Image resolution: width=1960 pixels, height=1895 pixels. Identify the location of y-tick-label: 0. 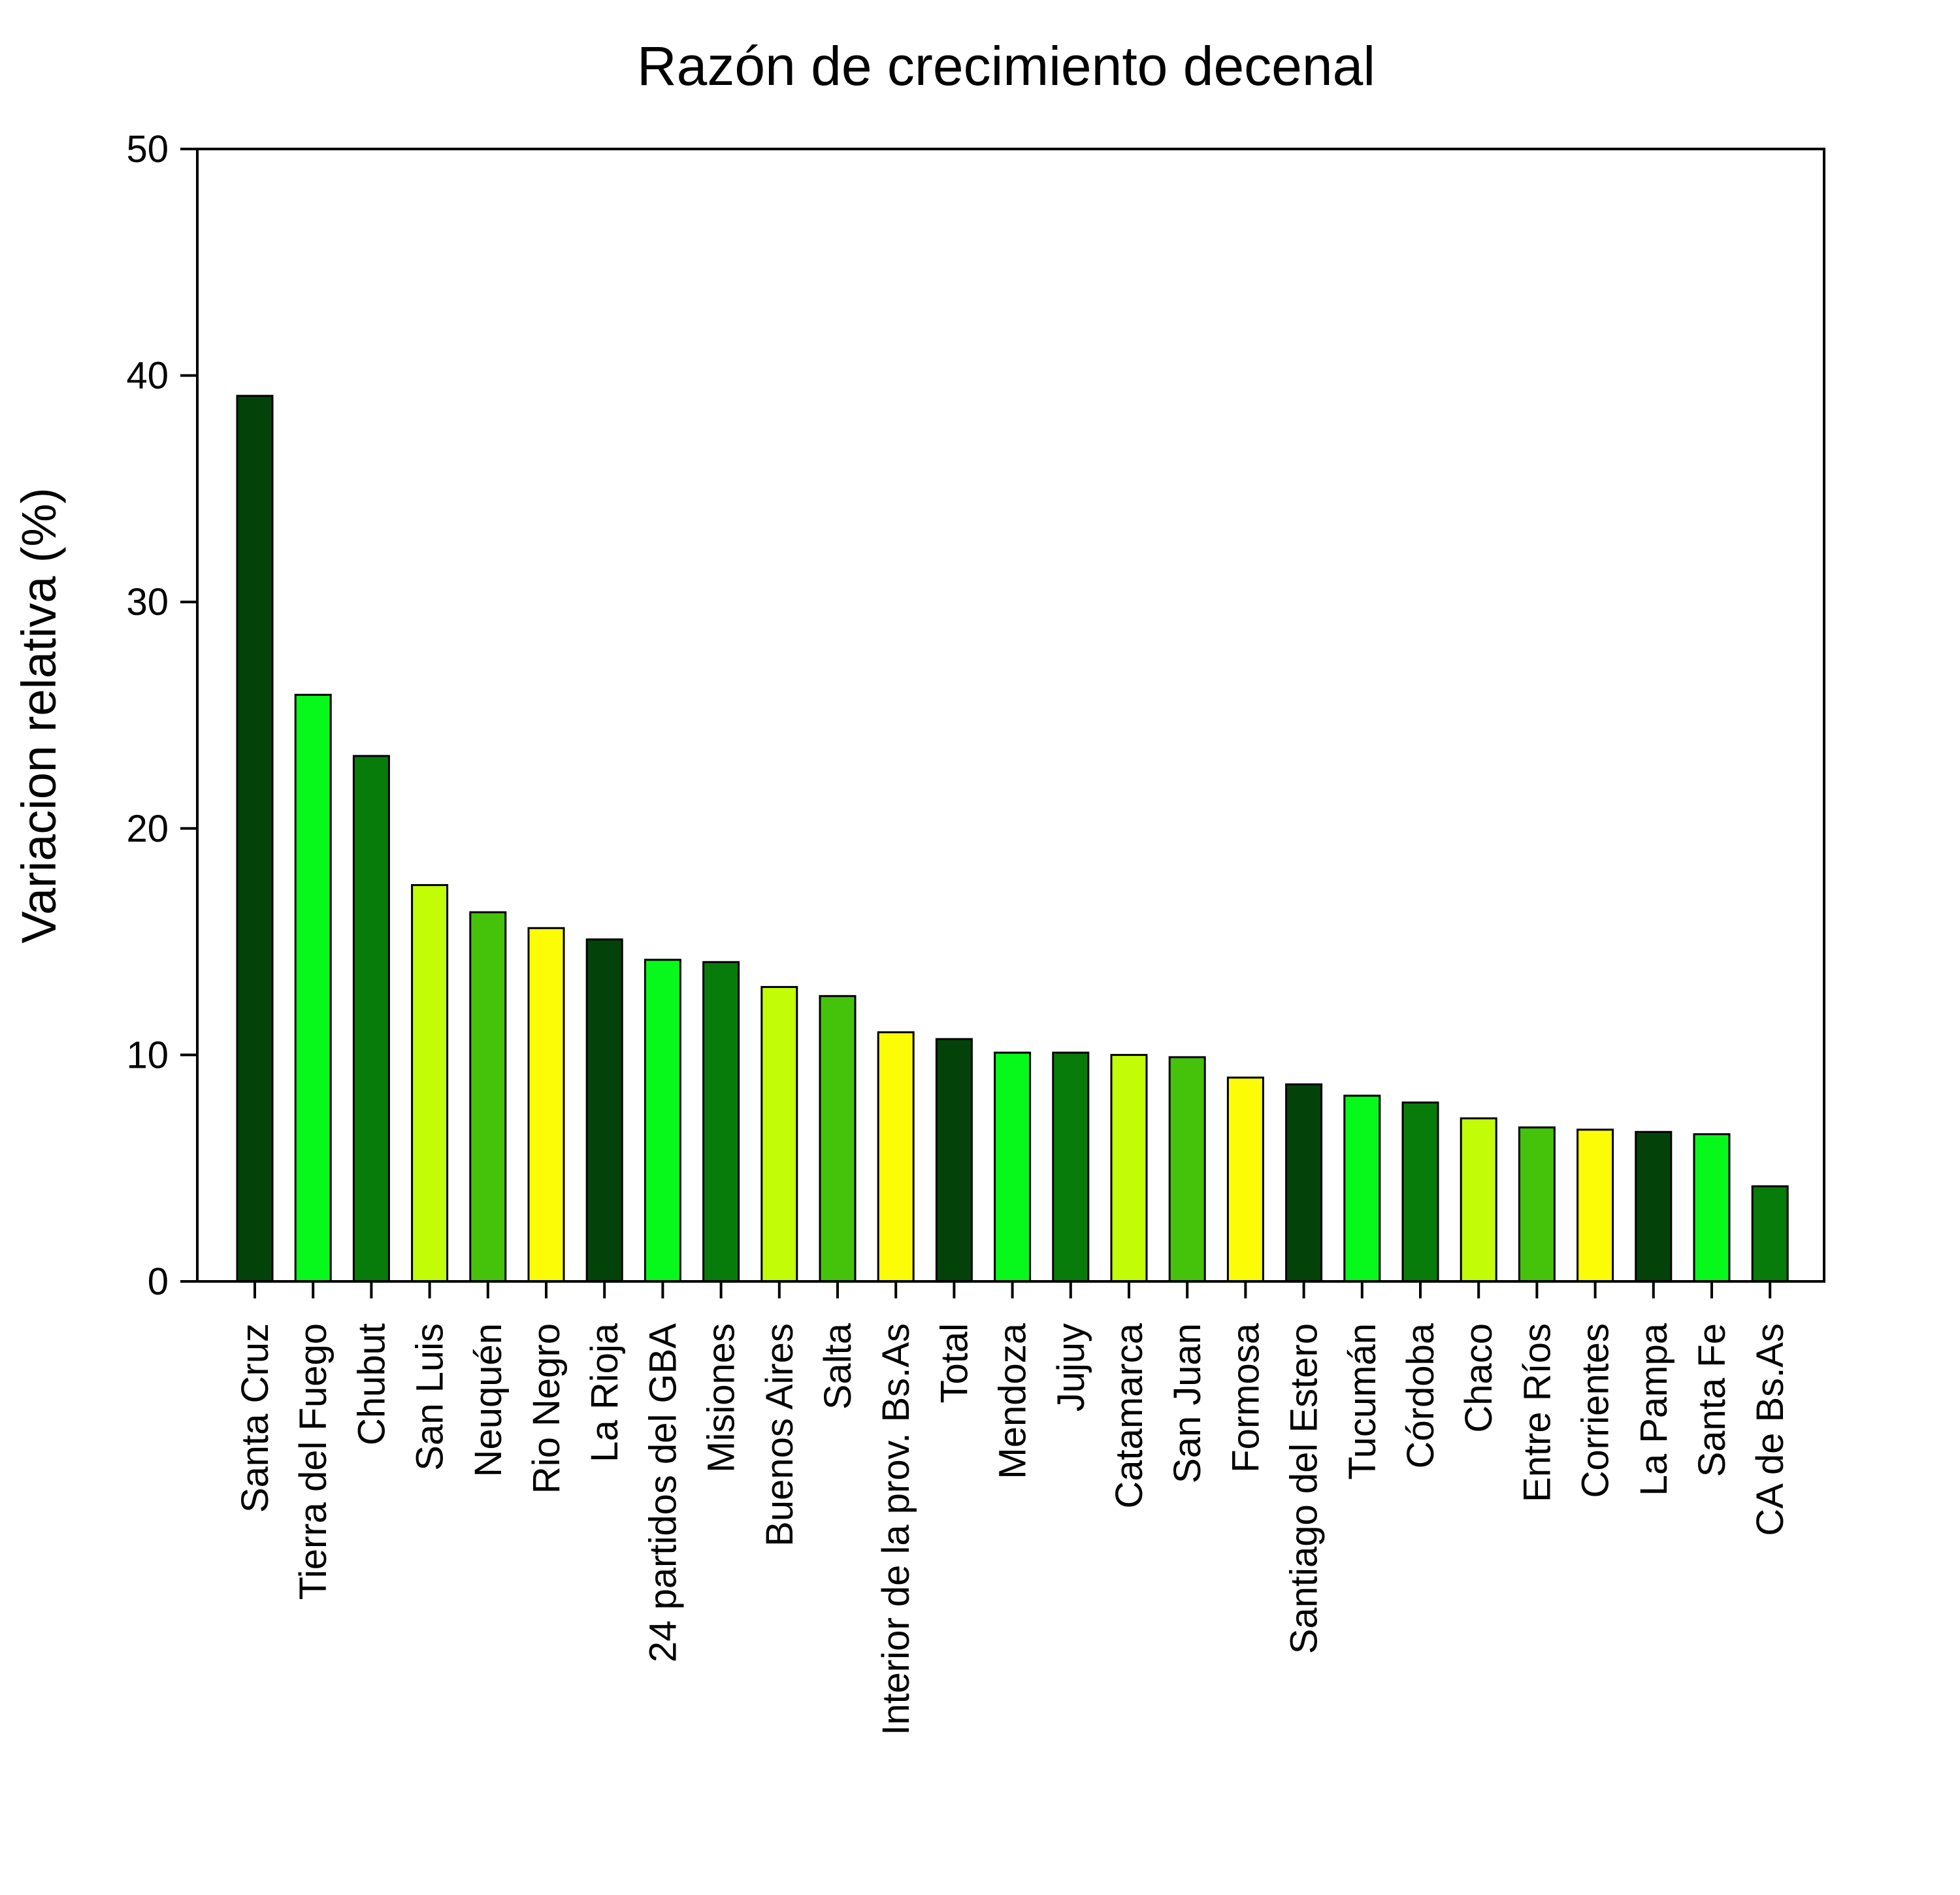
(158, 1282).